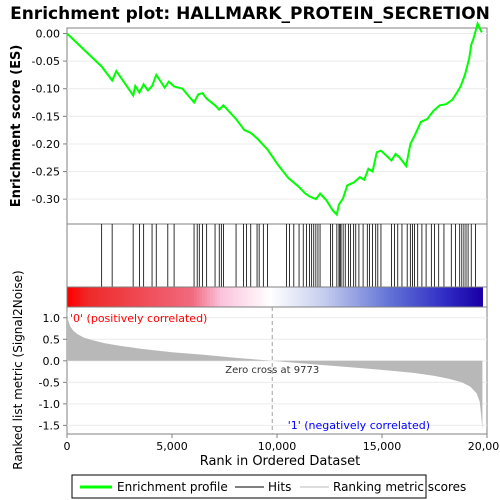 The image size is (500, 500). I want to click on legend-enrichment-label: Enrichment profile, so click(172, 487).